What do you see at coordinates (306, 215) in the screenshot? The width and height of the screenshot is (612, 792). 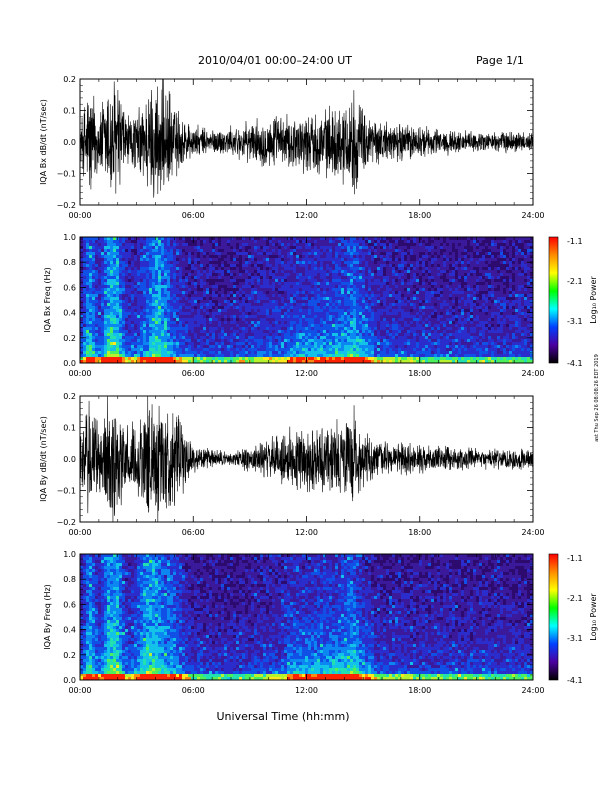 I see `x-tick-label: 12:00` at bounding box center [306, 215].